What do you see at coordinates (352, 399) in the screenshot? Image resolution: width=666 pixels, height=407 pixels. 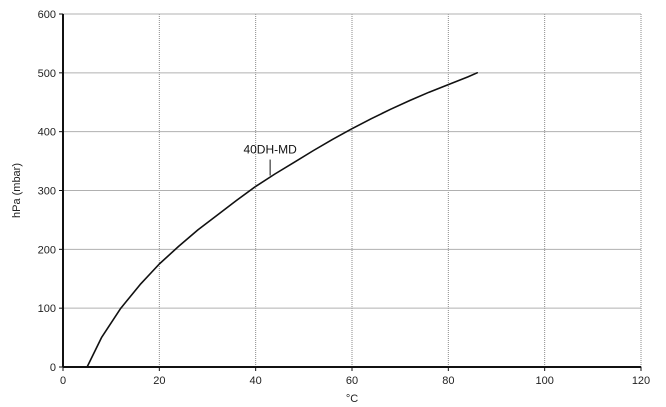 I see `x-axis-title: °C` at bounding box center [352, 399].